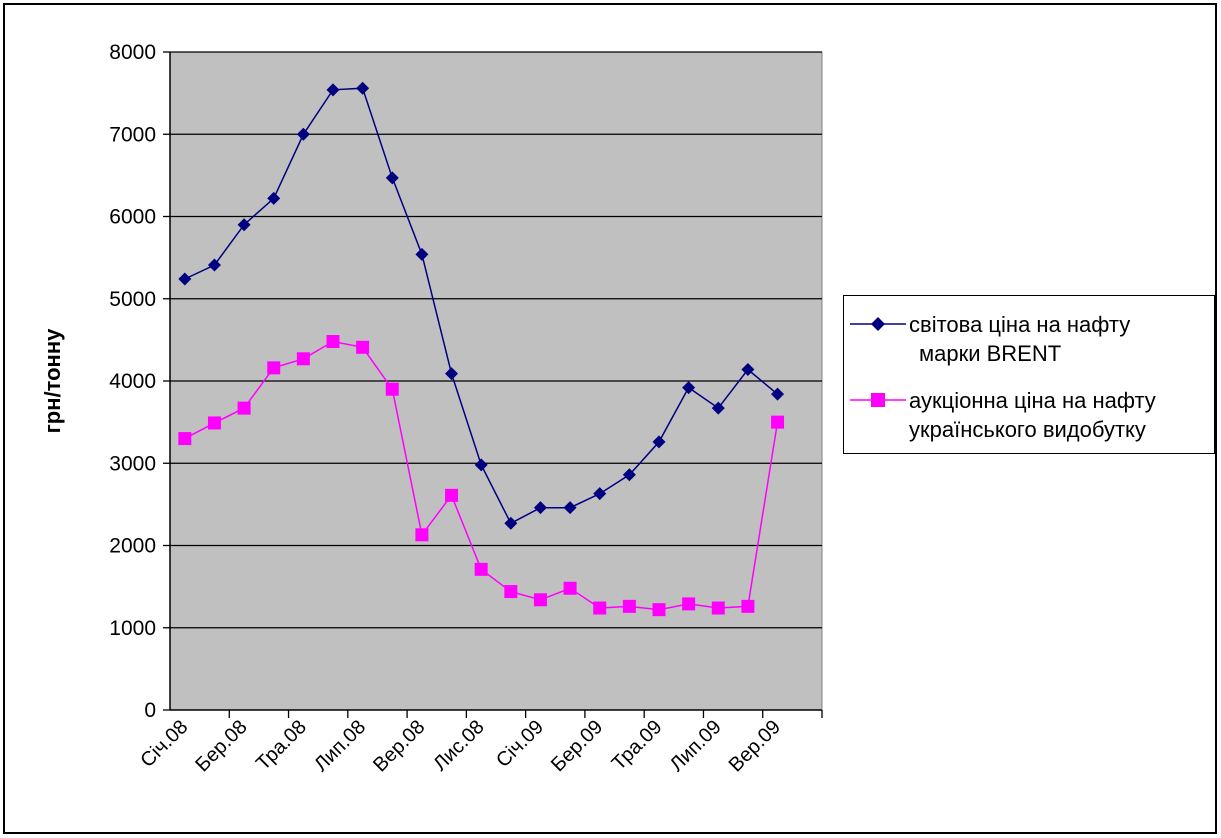 The height and width of the screenshot is (838, 1221). I want to click on x-tick-label: Бер.08, so click(221, 746).